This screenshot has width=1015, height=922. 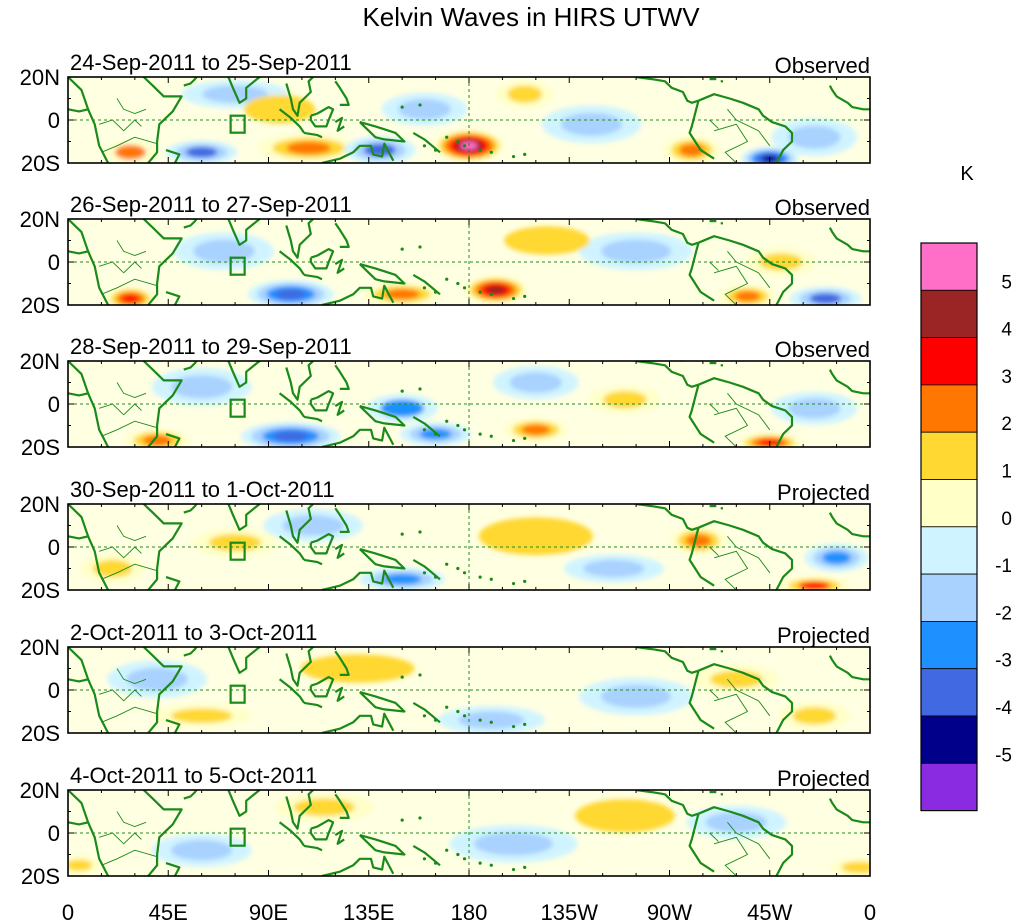 What do you see at coordinates (54, 120) in the screenshot?
I see `lat-label-2: 0` at bounding box center [54, 120].